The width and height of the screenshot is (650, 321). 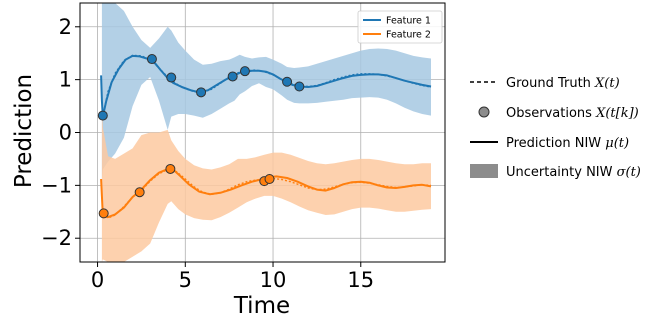 I want to click on side-legend-label: Ground Truth X(t), so click(x=563, y=83).